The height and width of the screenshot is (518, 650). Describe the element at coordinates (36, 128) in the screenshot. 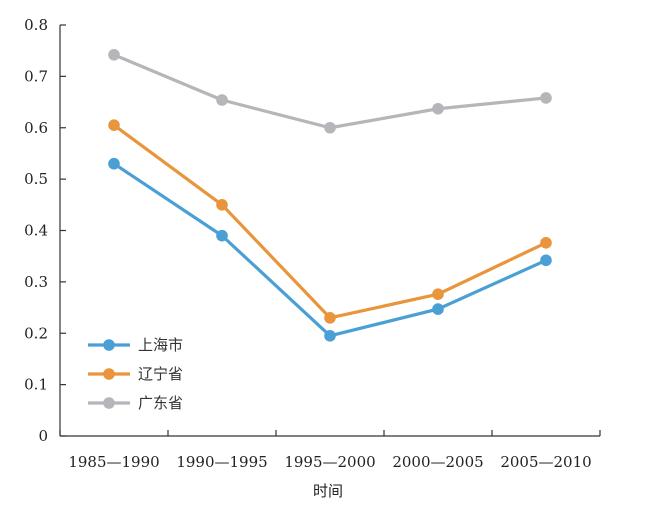

I see `y-tick-label: 0.6` at that location.